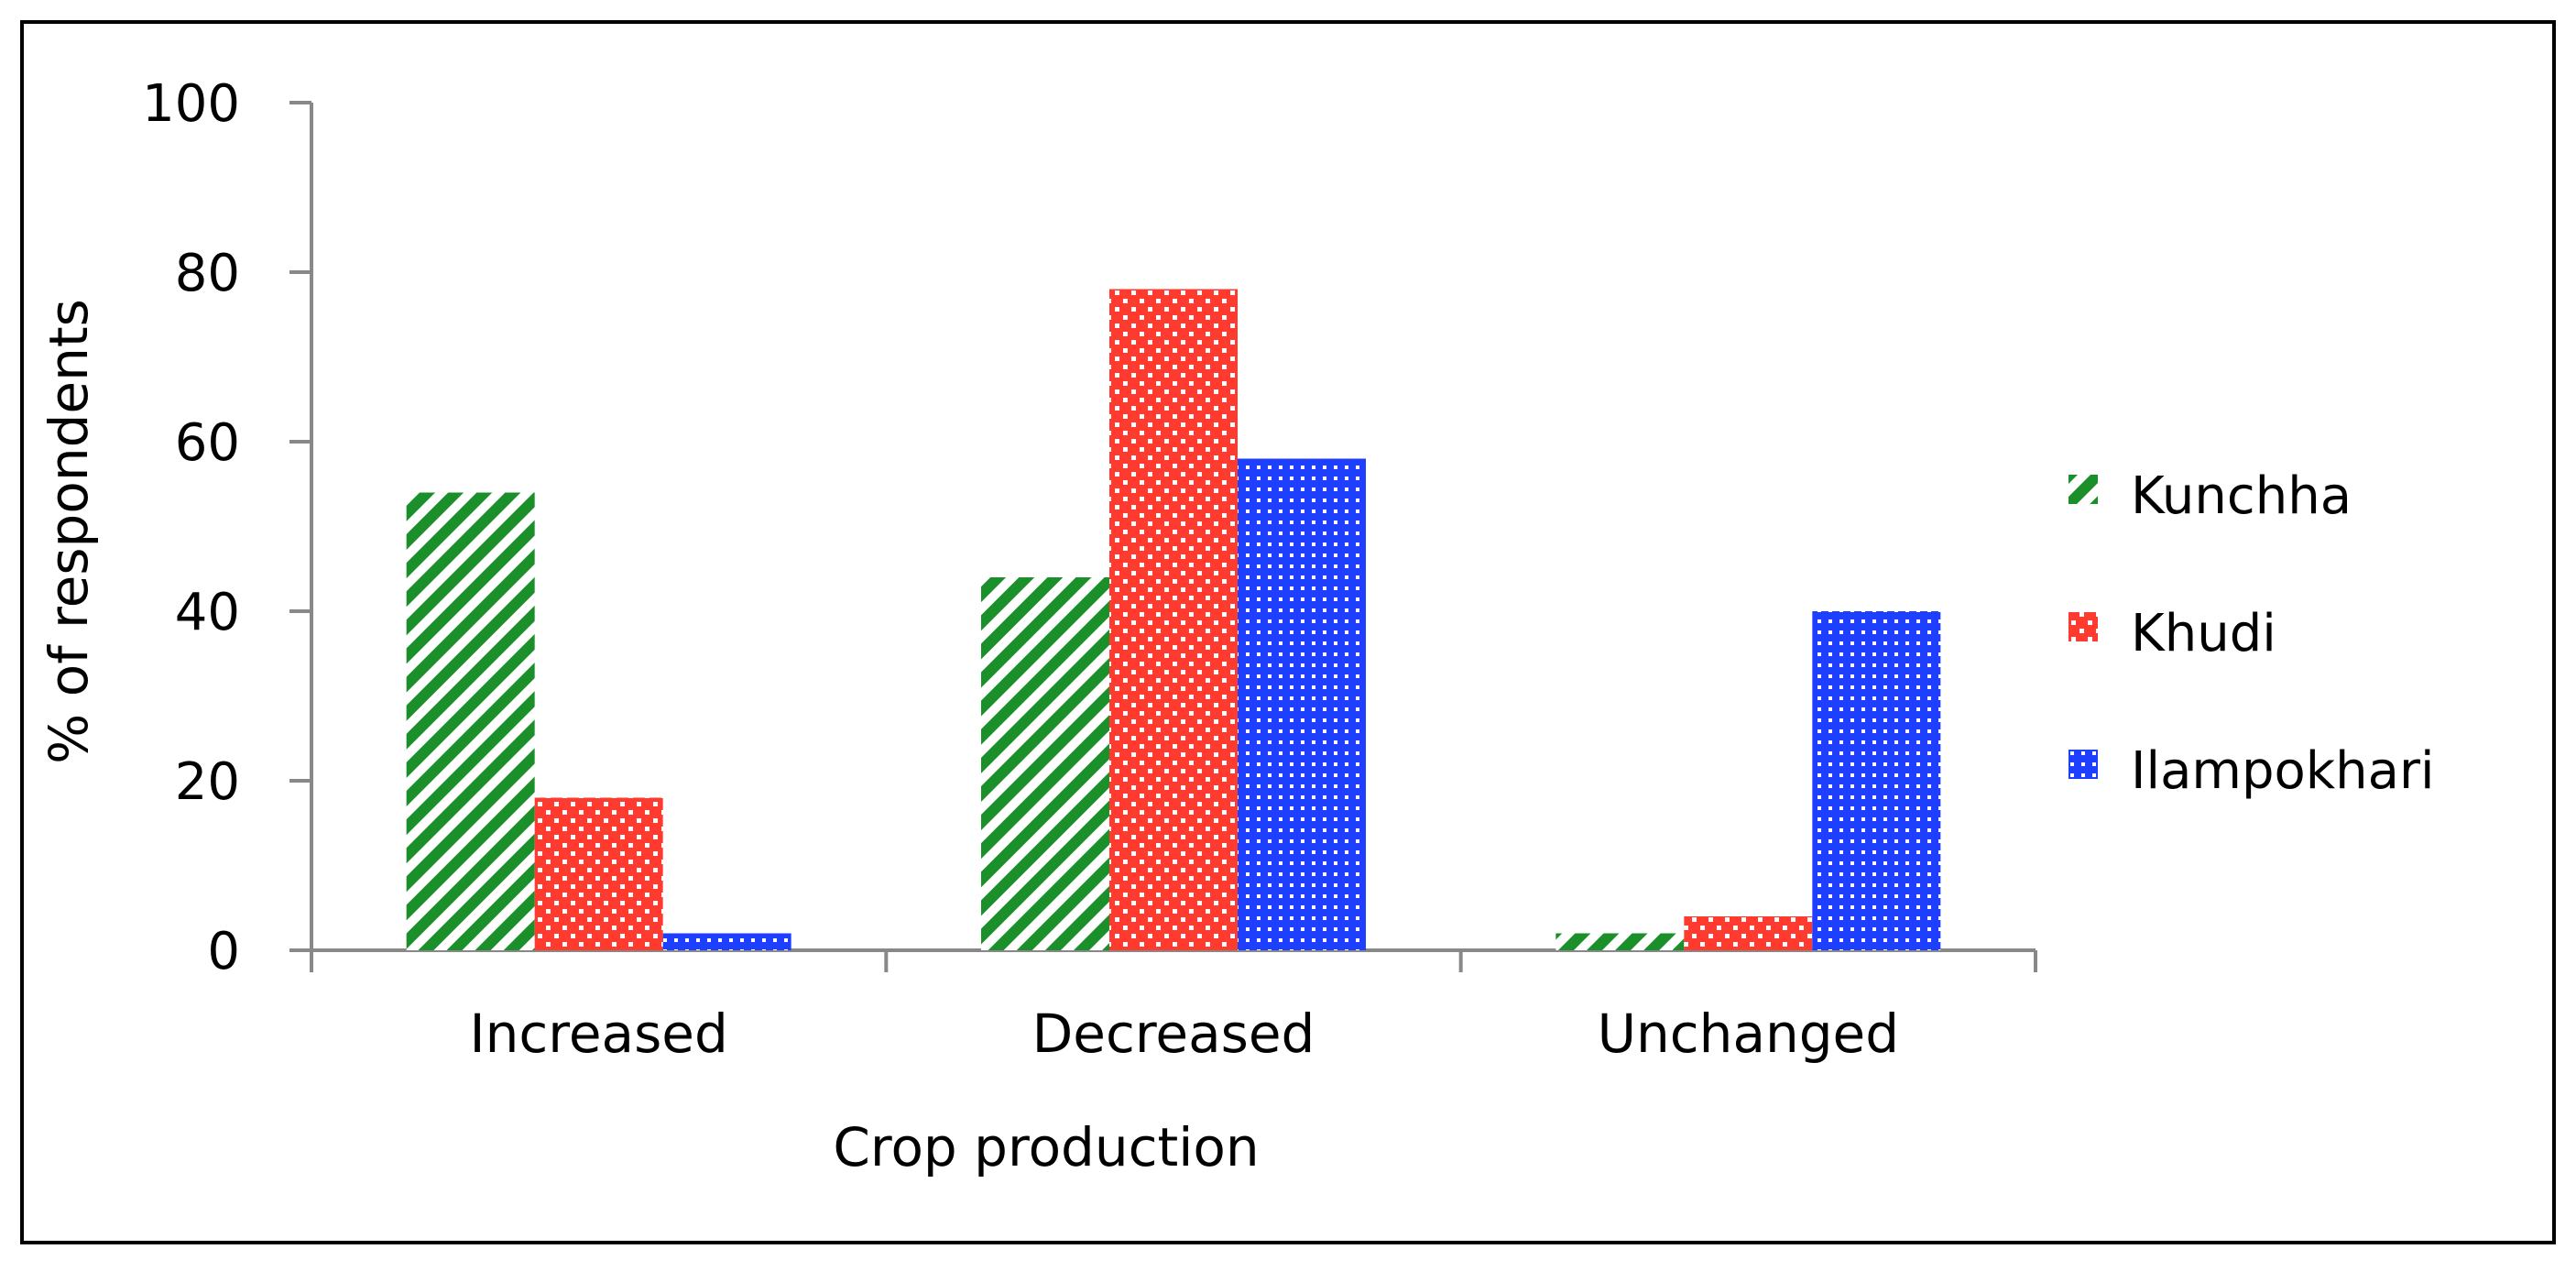  Describe the element at coordinates (2204, 633) in the screenshot. I see `legend-label-khudi: Khudi` at that location.